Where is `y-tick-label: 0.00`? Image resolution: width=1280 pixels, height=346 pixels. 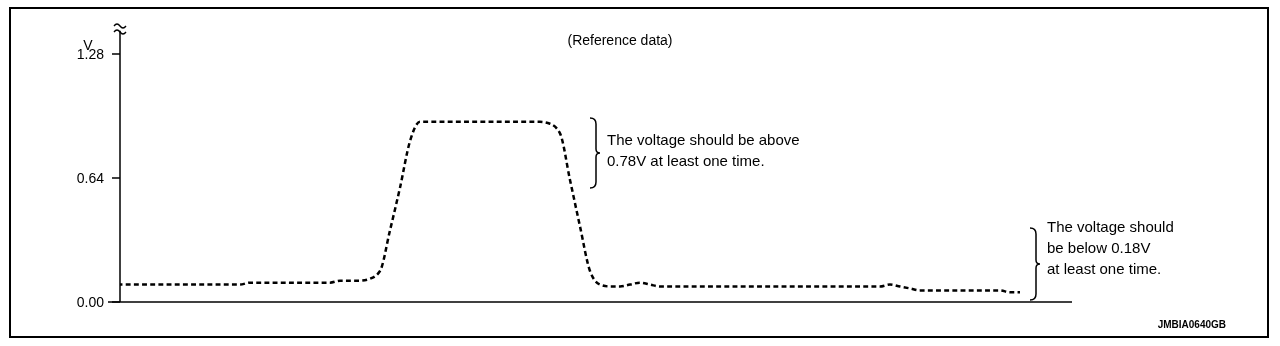 y-tick-label: 0.00 is located at coordinates (90, 301).